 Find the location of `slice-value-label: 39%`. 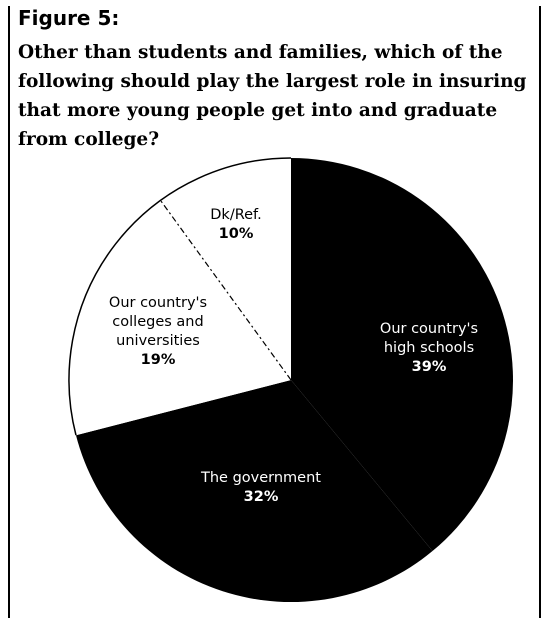

slice-value-label: 39% is located at coordinates (429, 367).